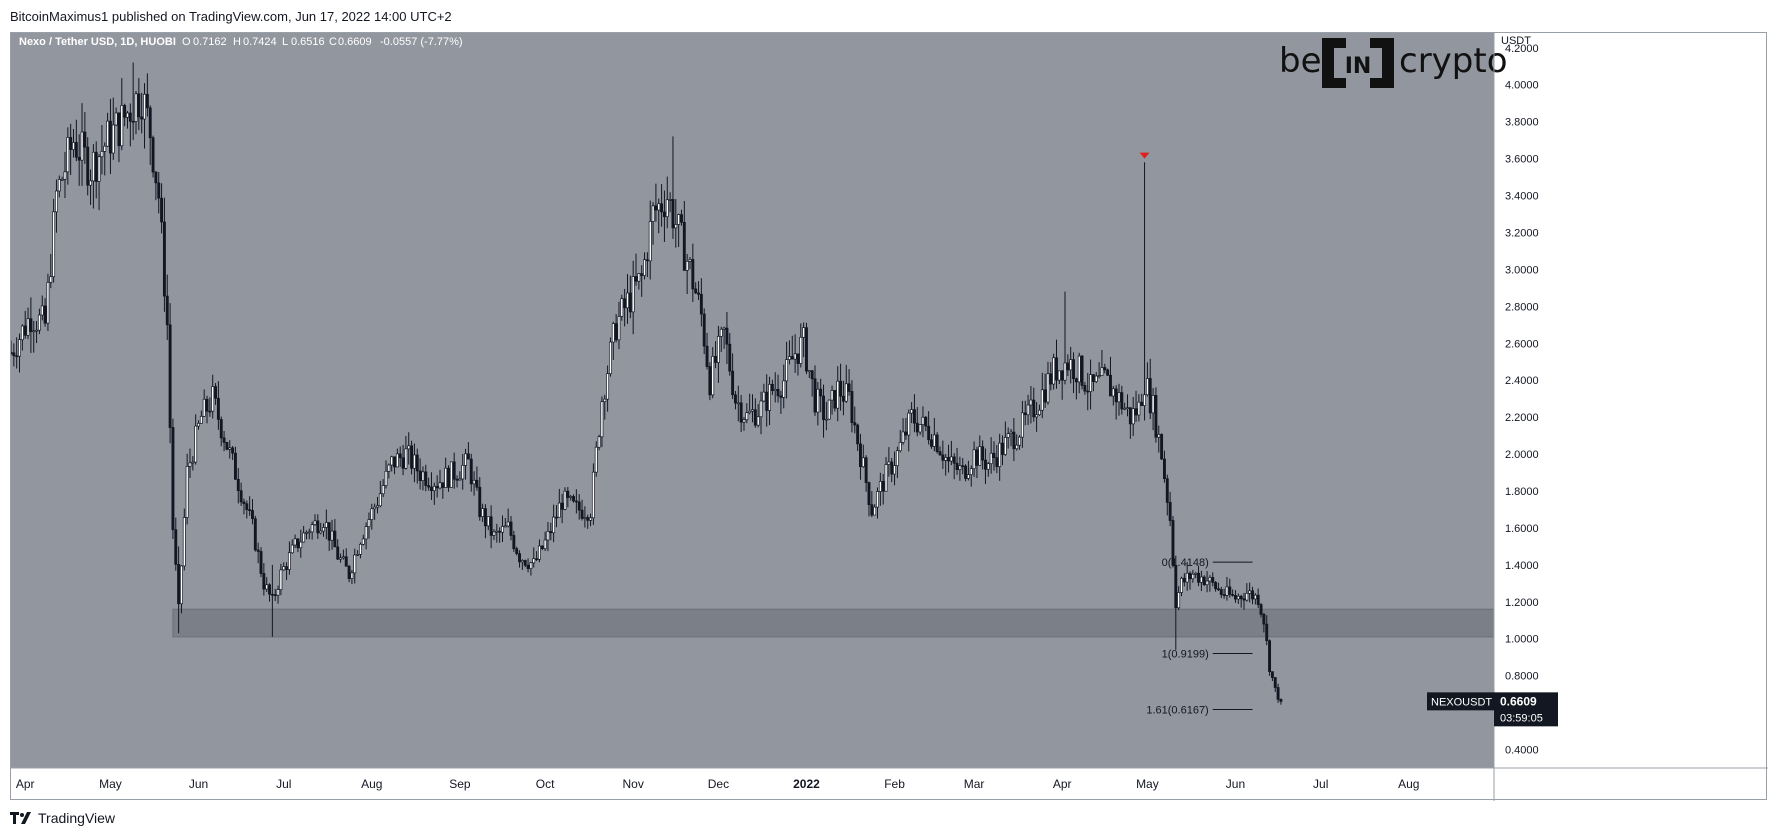 The width and height of the screenshot is (1777, 836). Describe the element at coordinates (1492, 709) in the screenshot. I see `last-price-label: NEXOUSDT 0.6609 03:59:05` at that location.